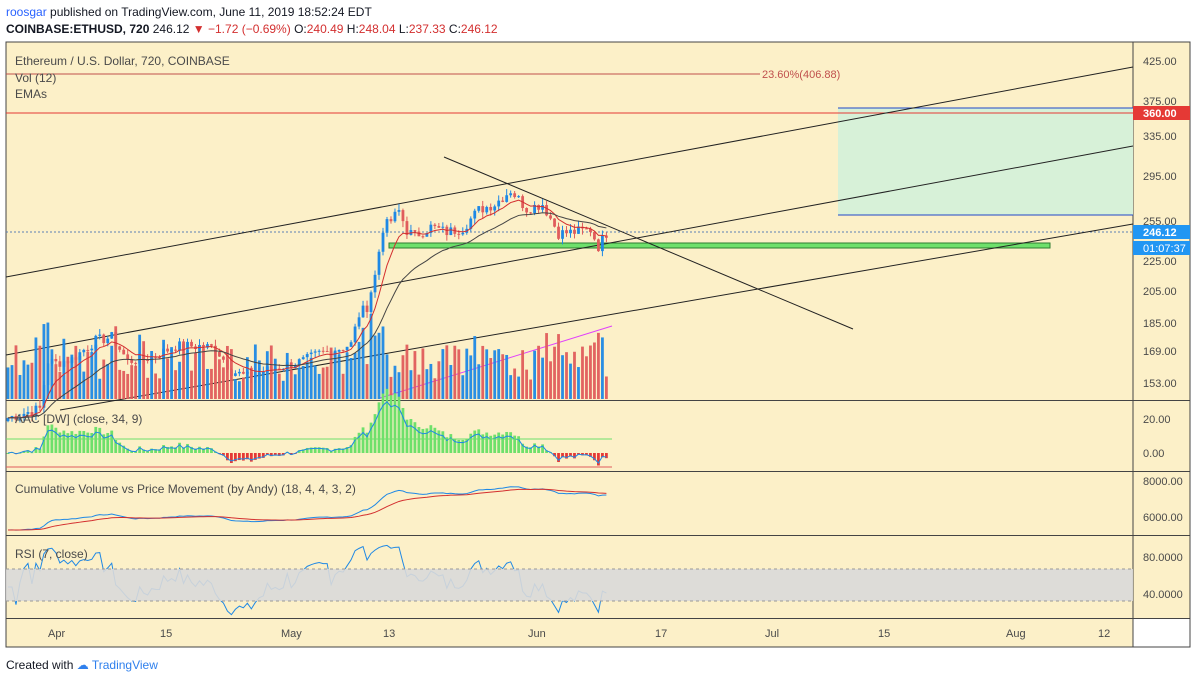 The height and width of the screenshot is (683, 1196). Describe the element at coordinates (51, 554) in the screenshot. I see `rsi-pane-title: RSI (7, close)` at that location.